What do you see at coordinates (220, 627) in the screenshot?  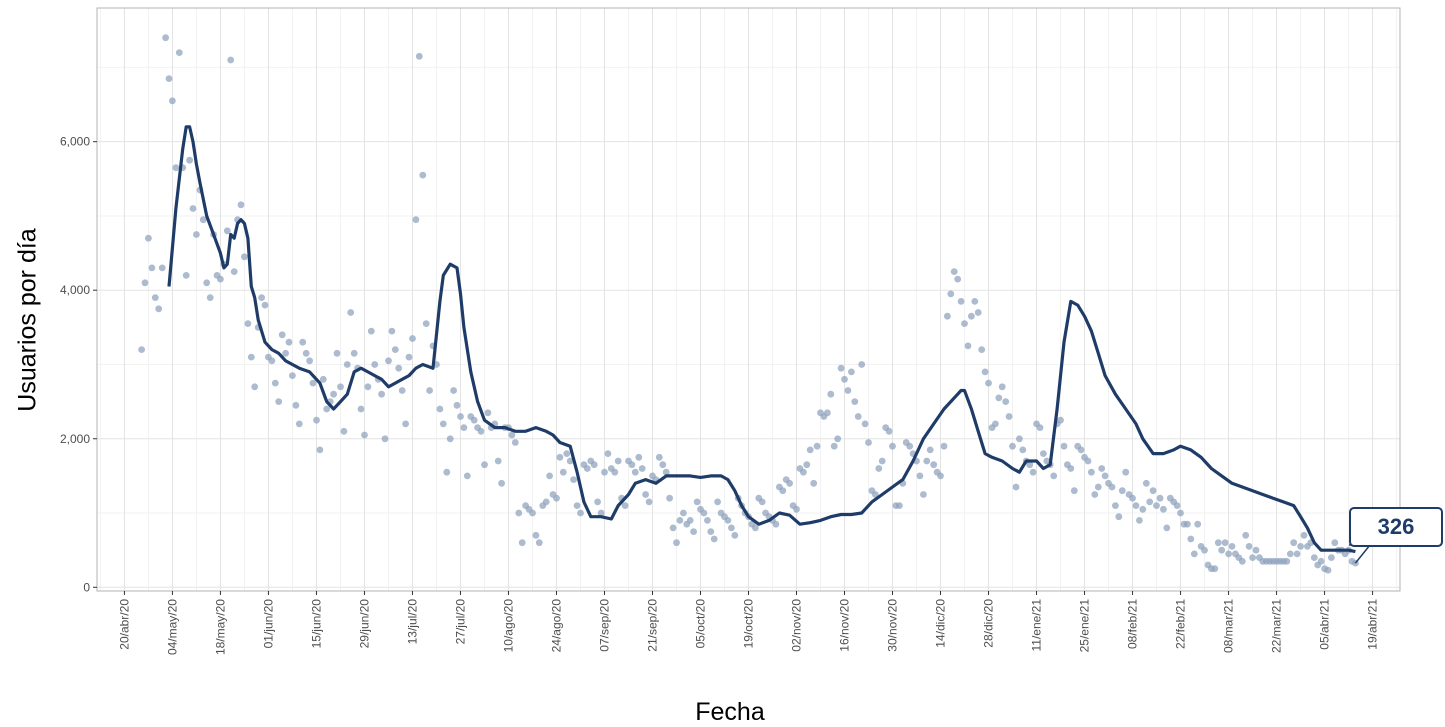 I see `x-tick-label: 18/may/20` at bounding box center [220, 627].